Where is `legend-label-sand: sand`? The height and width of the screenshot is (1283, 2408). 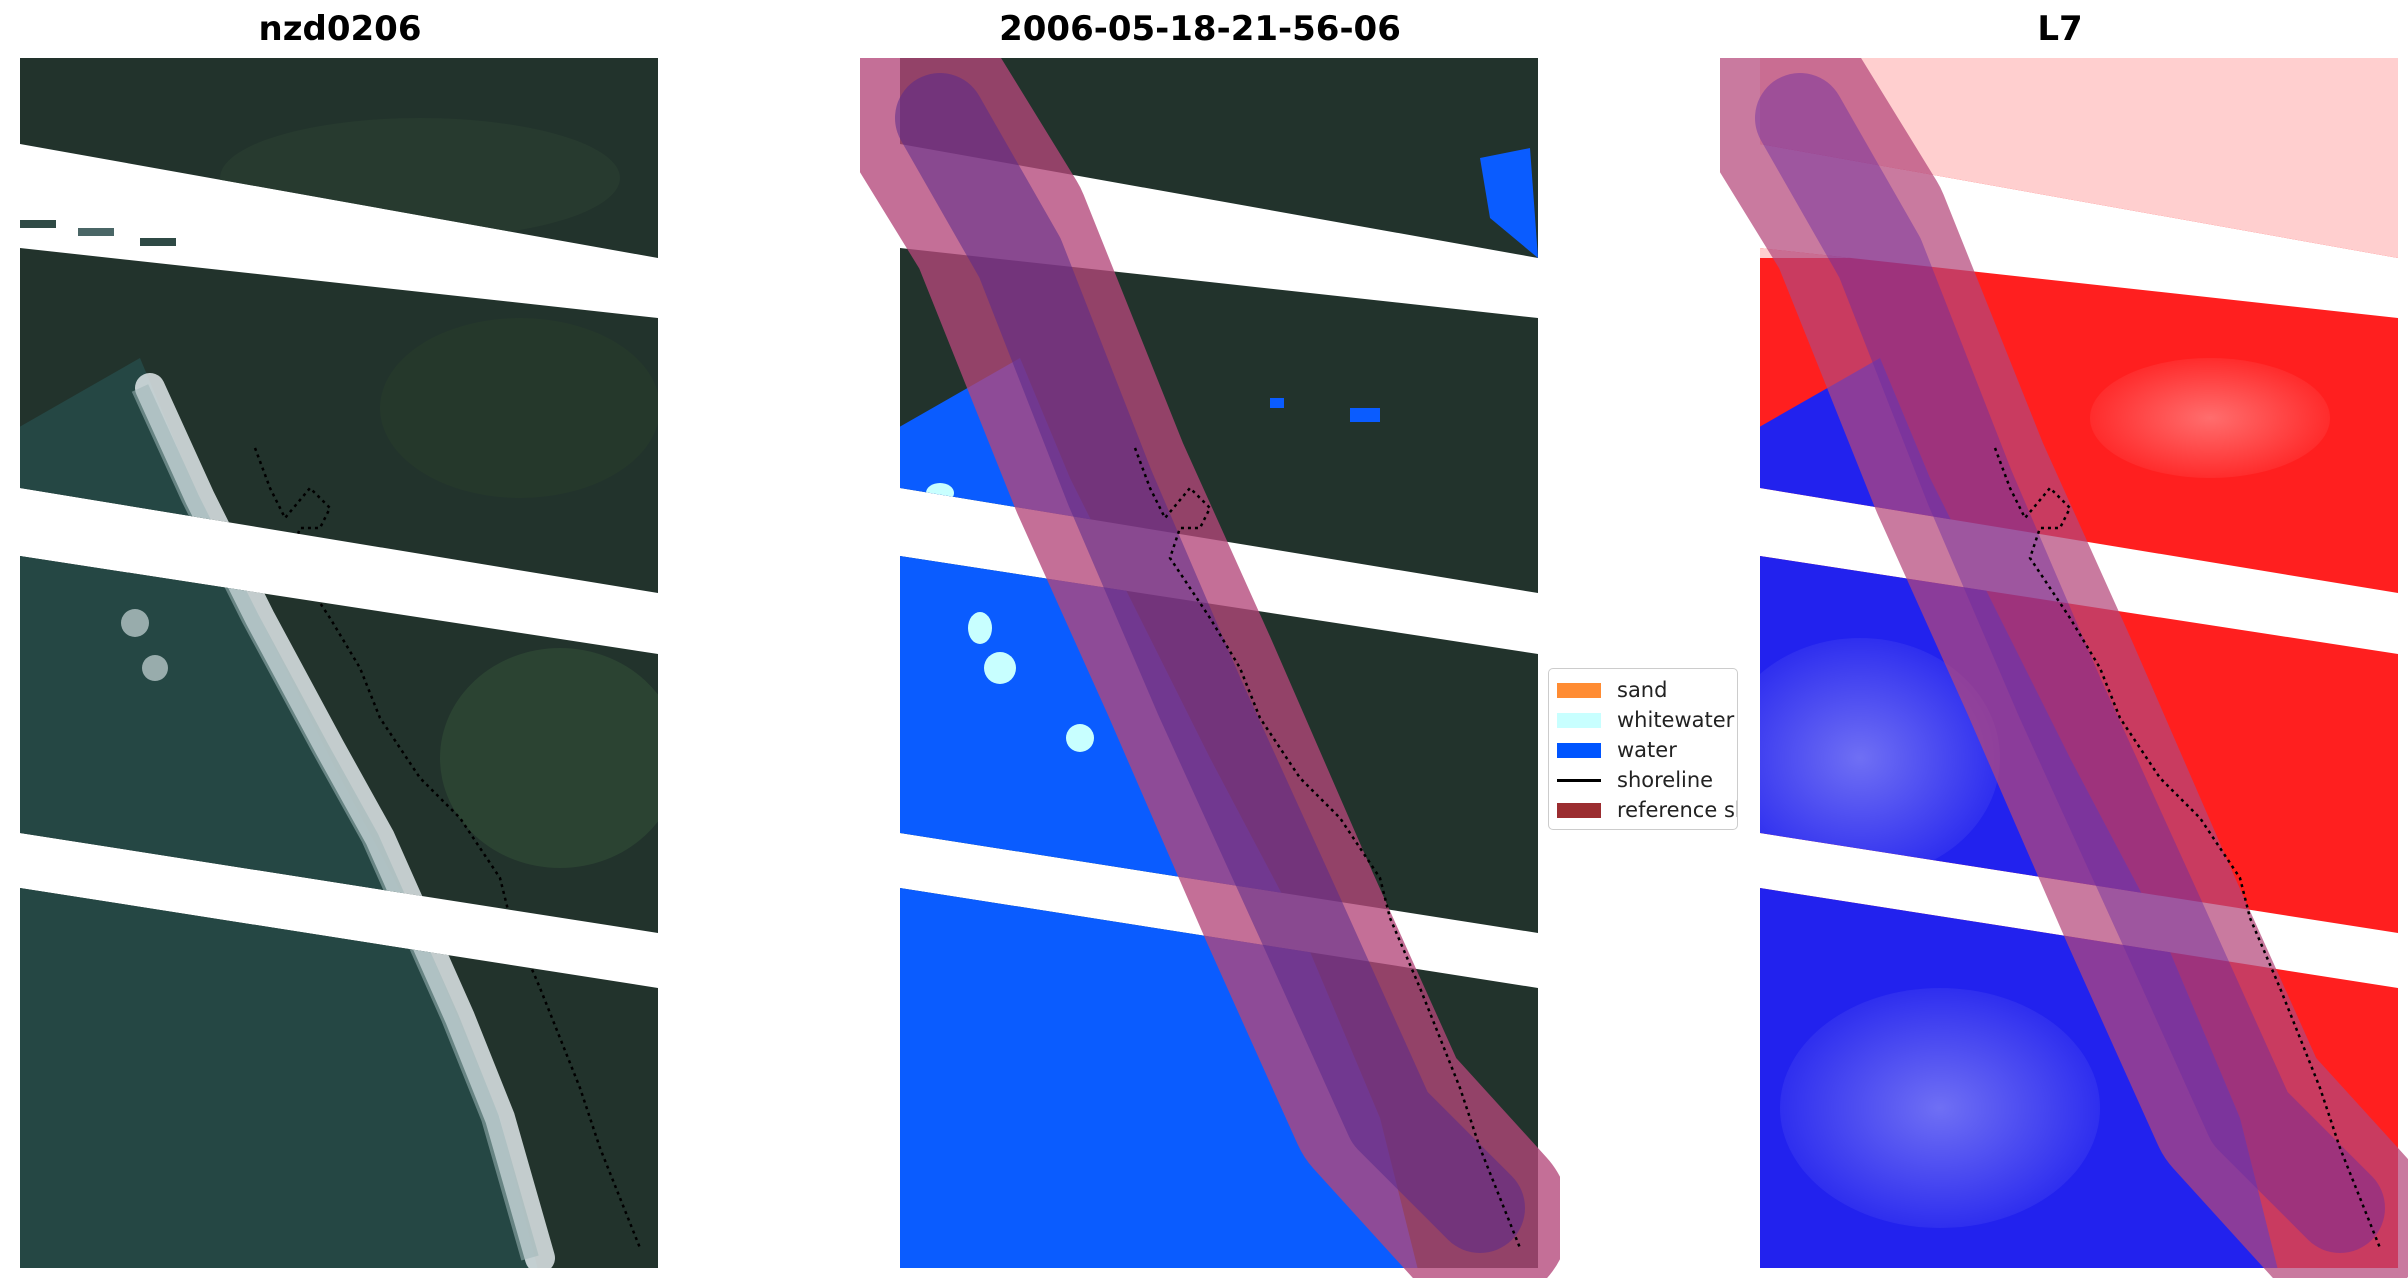 legend-label-sand: sand is located at coordinates (1642, 690).